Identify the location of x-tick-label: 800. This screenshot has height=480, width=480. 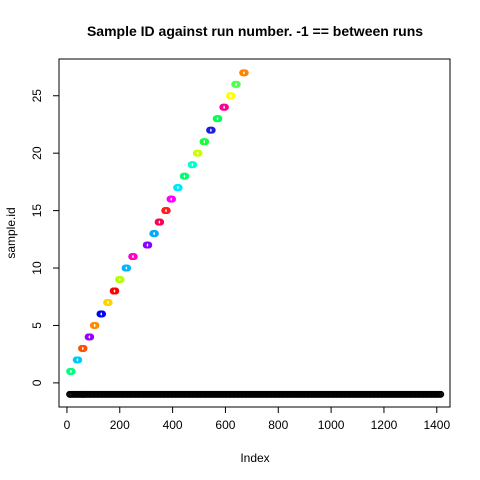
(278, 425).